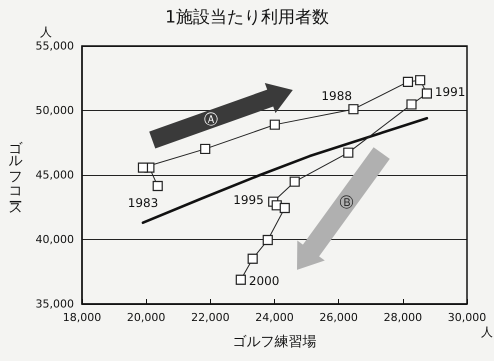  I want to click on annotation: 2000, so click(264, 281).